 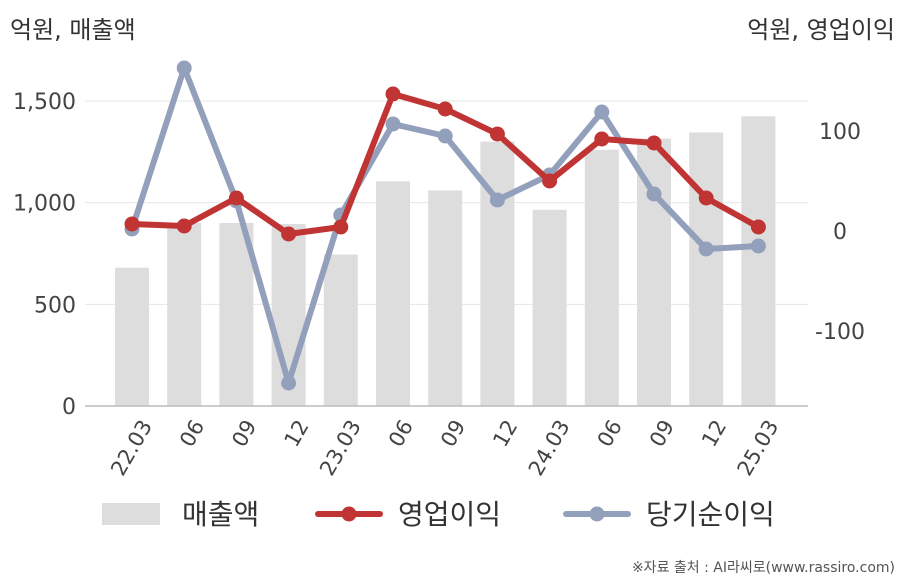 I want to click on right-axis-ticks: -100 0 100, so click(x=840, y=232).